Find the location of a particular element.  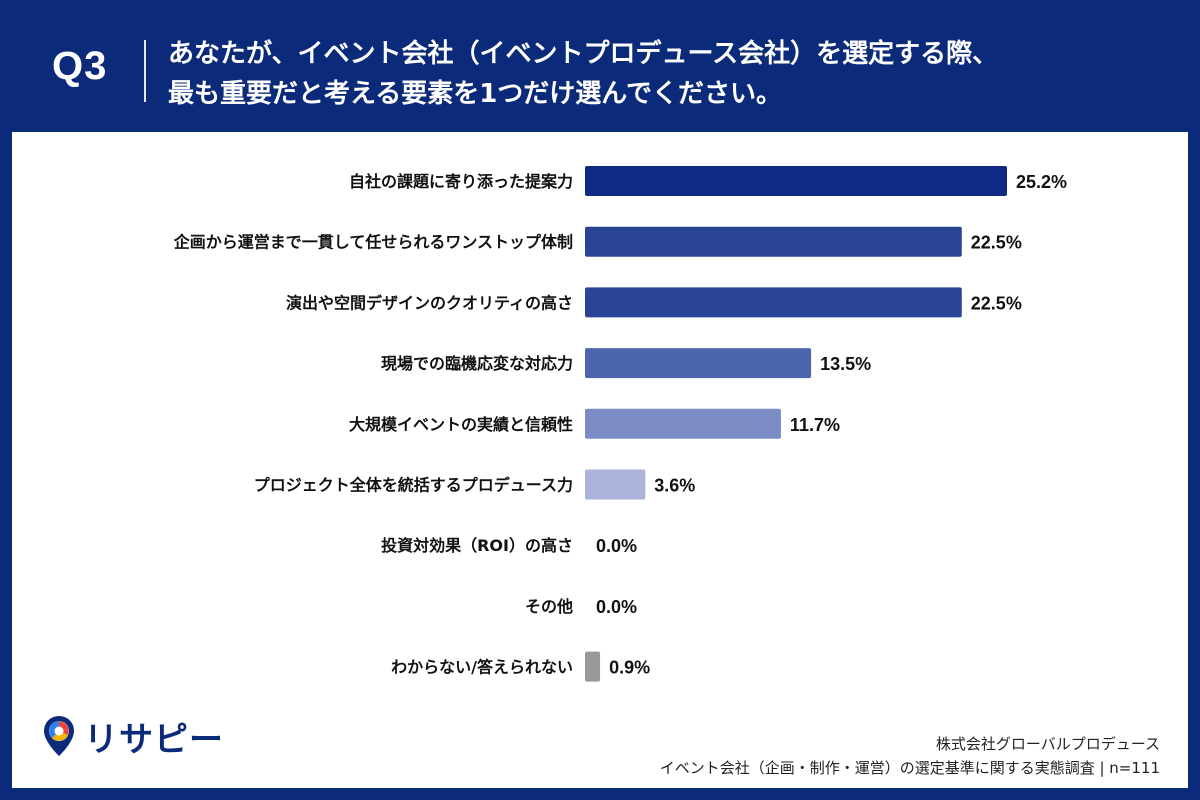

category-label: 大規模イベントの実績と信頼性 is located at coordinates (461, 424).